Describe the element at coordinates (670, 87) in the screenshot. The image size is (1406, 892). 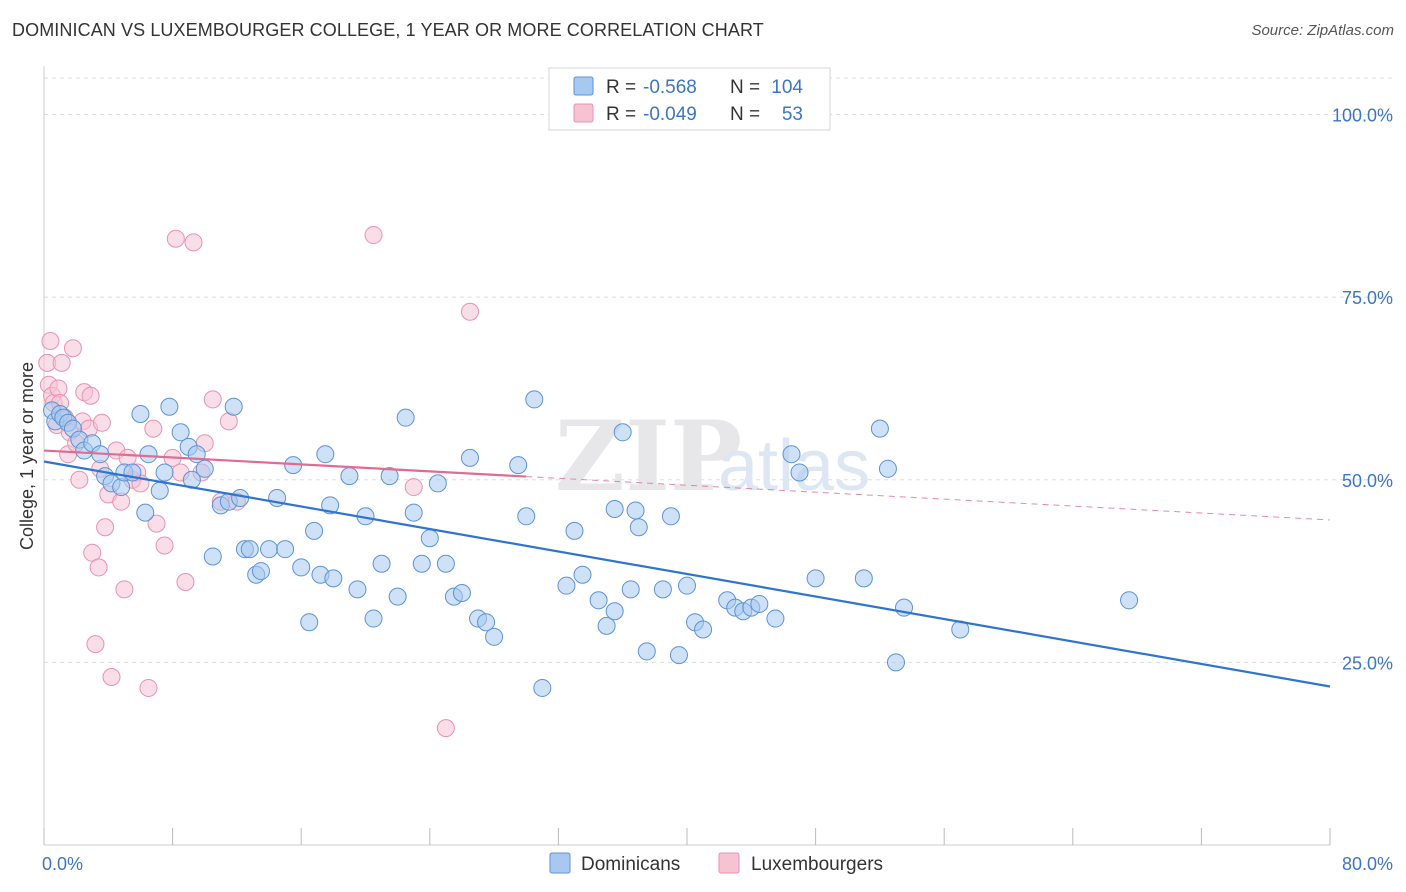
I see `legend-r-value-dominicans: -0.568` at that location.